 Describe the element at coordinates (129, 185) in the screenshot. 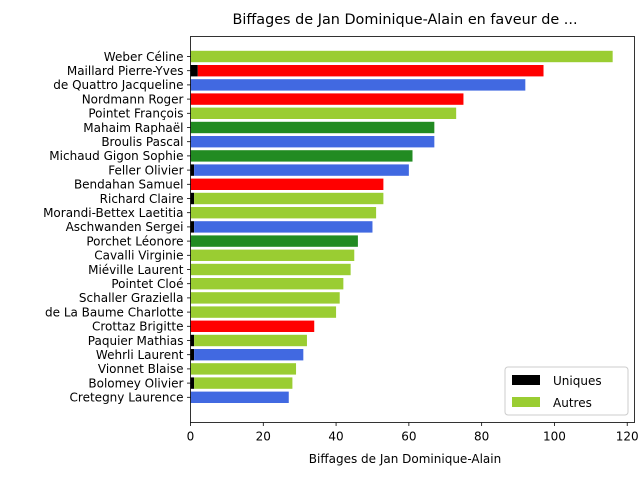

I see `y-tick-label: Bendahan Samuel` at that location.